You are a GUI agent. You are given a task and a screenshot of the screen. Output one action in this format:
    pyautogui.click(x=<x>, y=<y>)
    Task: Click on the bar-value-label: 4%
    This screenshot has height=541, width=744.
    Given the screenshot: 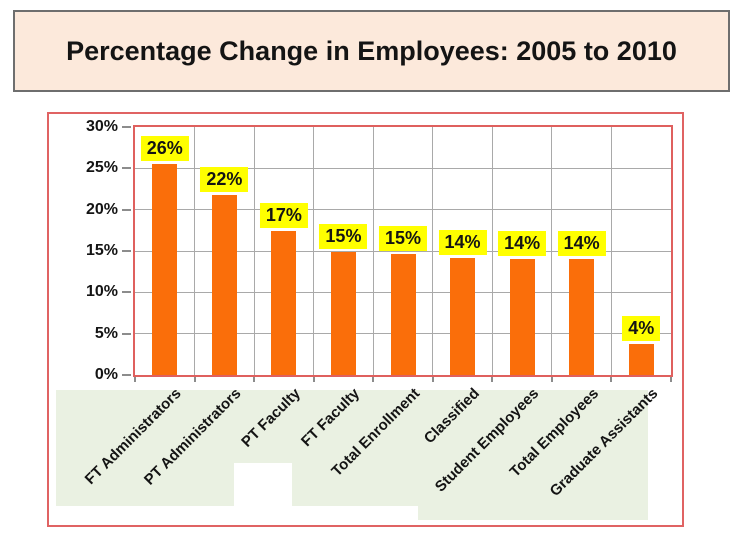 What is the action you would take?
    pyautogui.click(x=641, y=328)
    